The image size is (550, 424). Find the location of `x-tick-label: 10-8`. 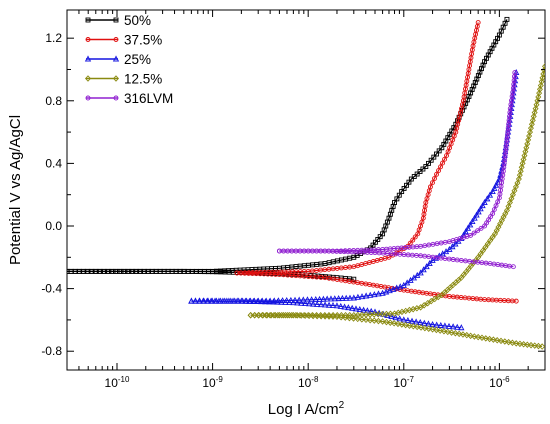

x-tick-label: 10-8 is located at coordinates (308, 382).